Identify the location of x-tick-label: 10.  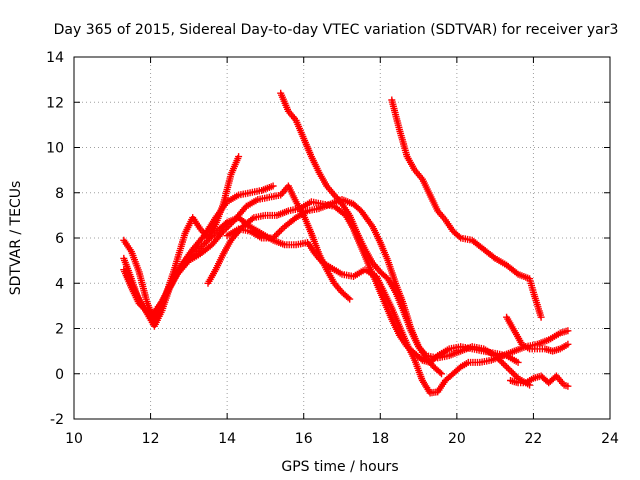
(74, 439).